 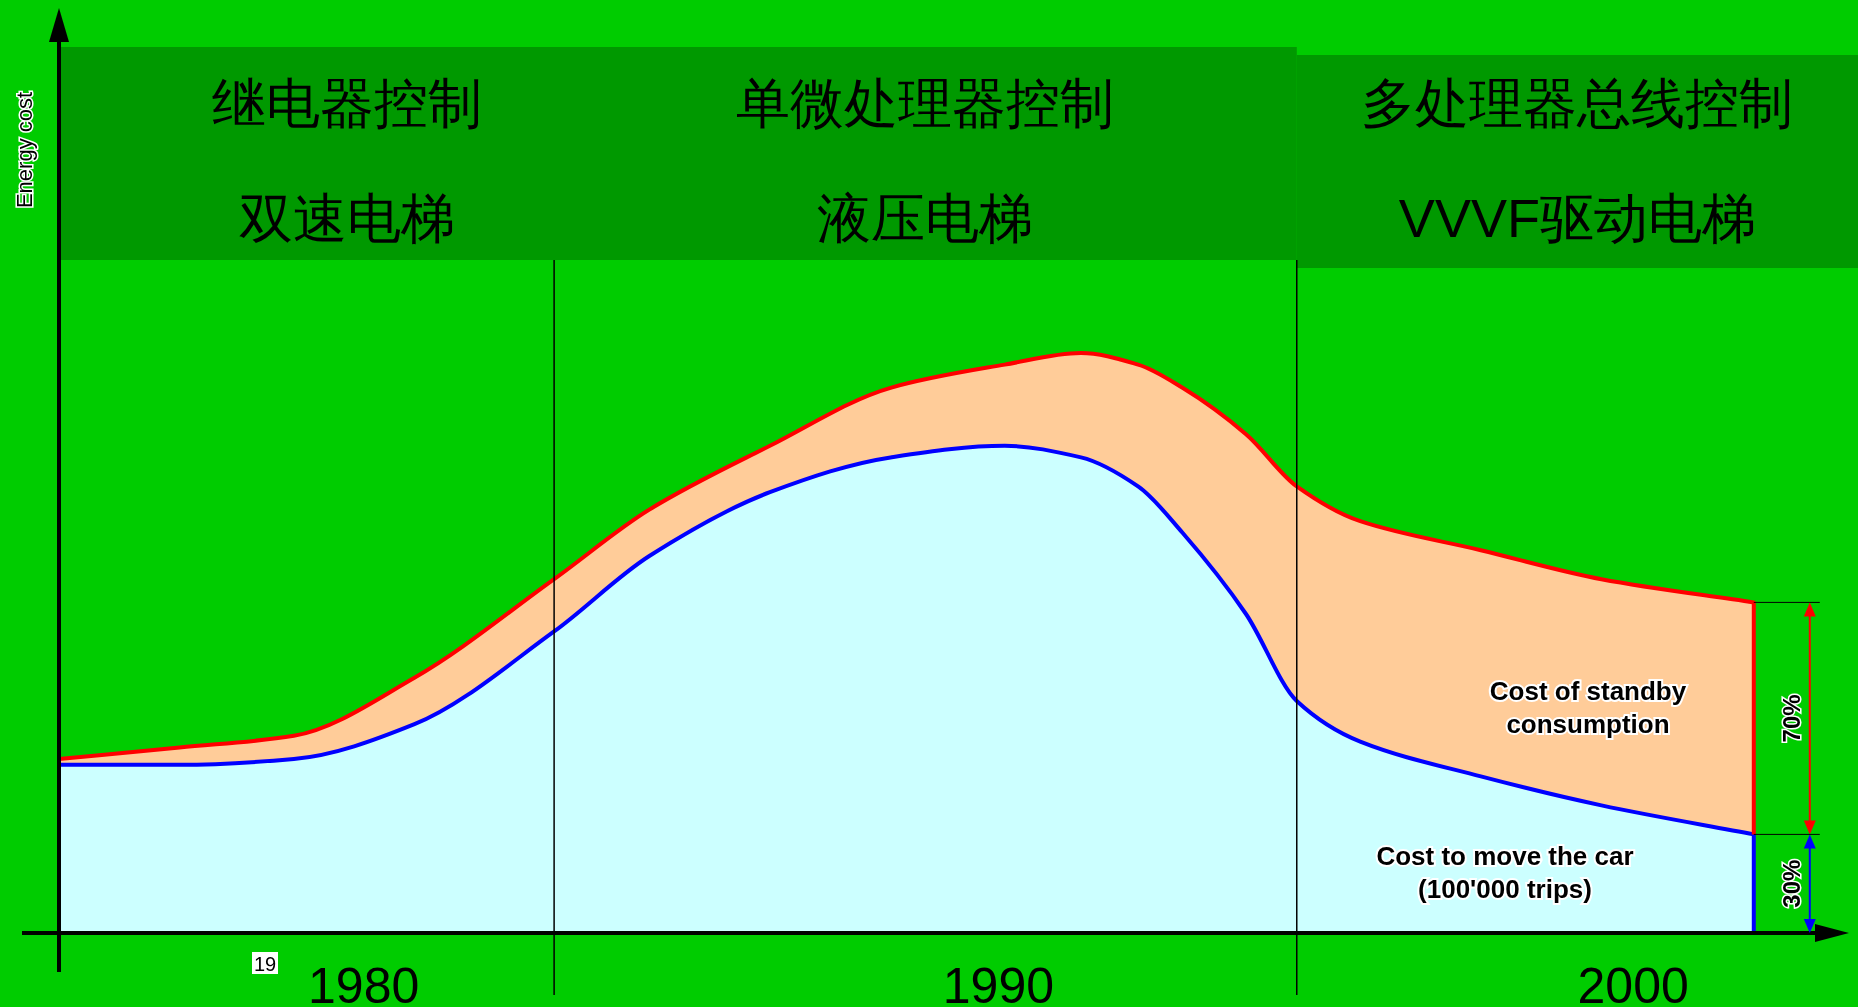 I want to click on x-tick-label: 2000, so click(x=1633, y=982).